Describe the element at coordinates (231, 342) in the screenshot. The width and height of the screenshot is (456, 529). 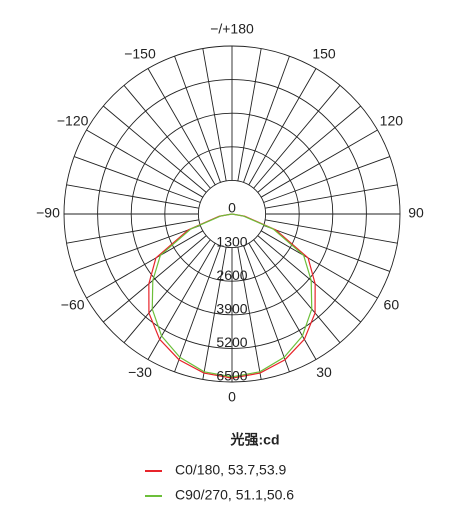
I see `r-tick-label: 5200` at that location.